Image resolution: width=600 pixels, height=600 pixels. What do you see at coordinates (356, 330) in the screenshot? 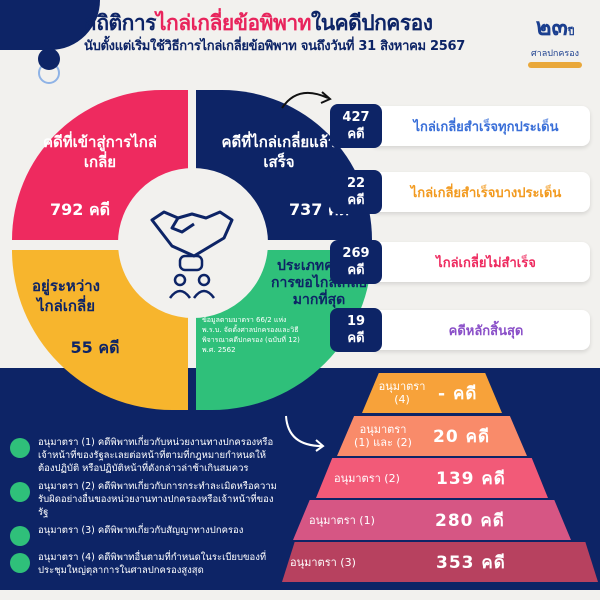
I see `outcome-count: 19 คดี` at bounding box center [356, 330].